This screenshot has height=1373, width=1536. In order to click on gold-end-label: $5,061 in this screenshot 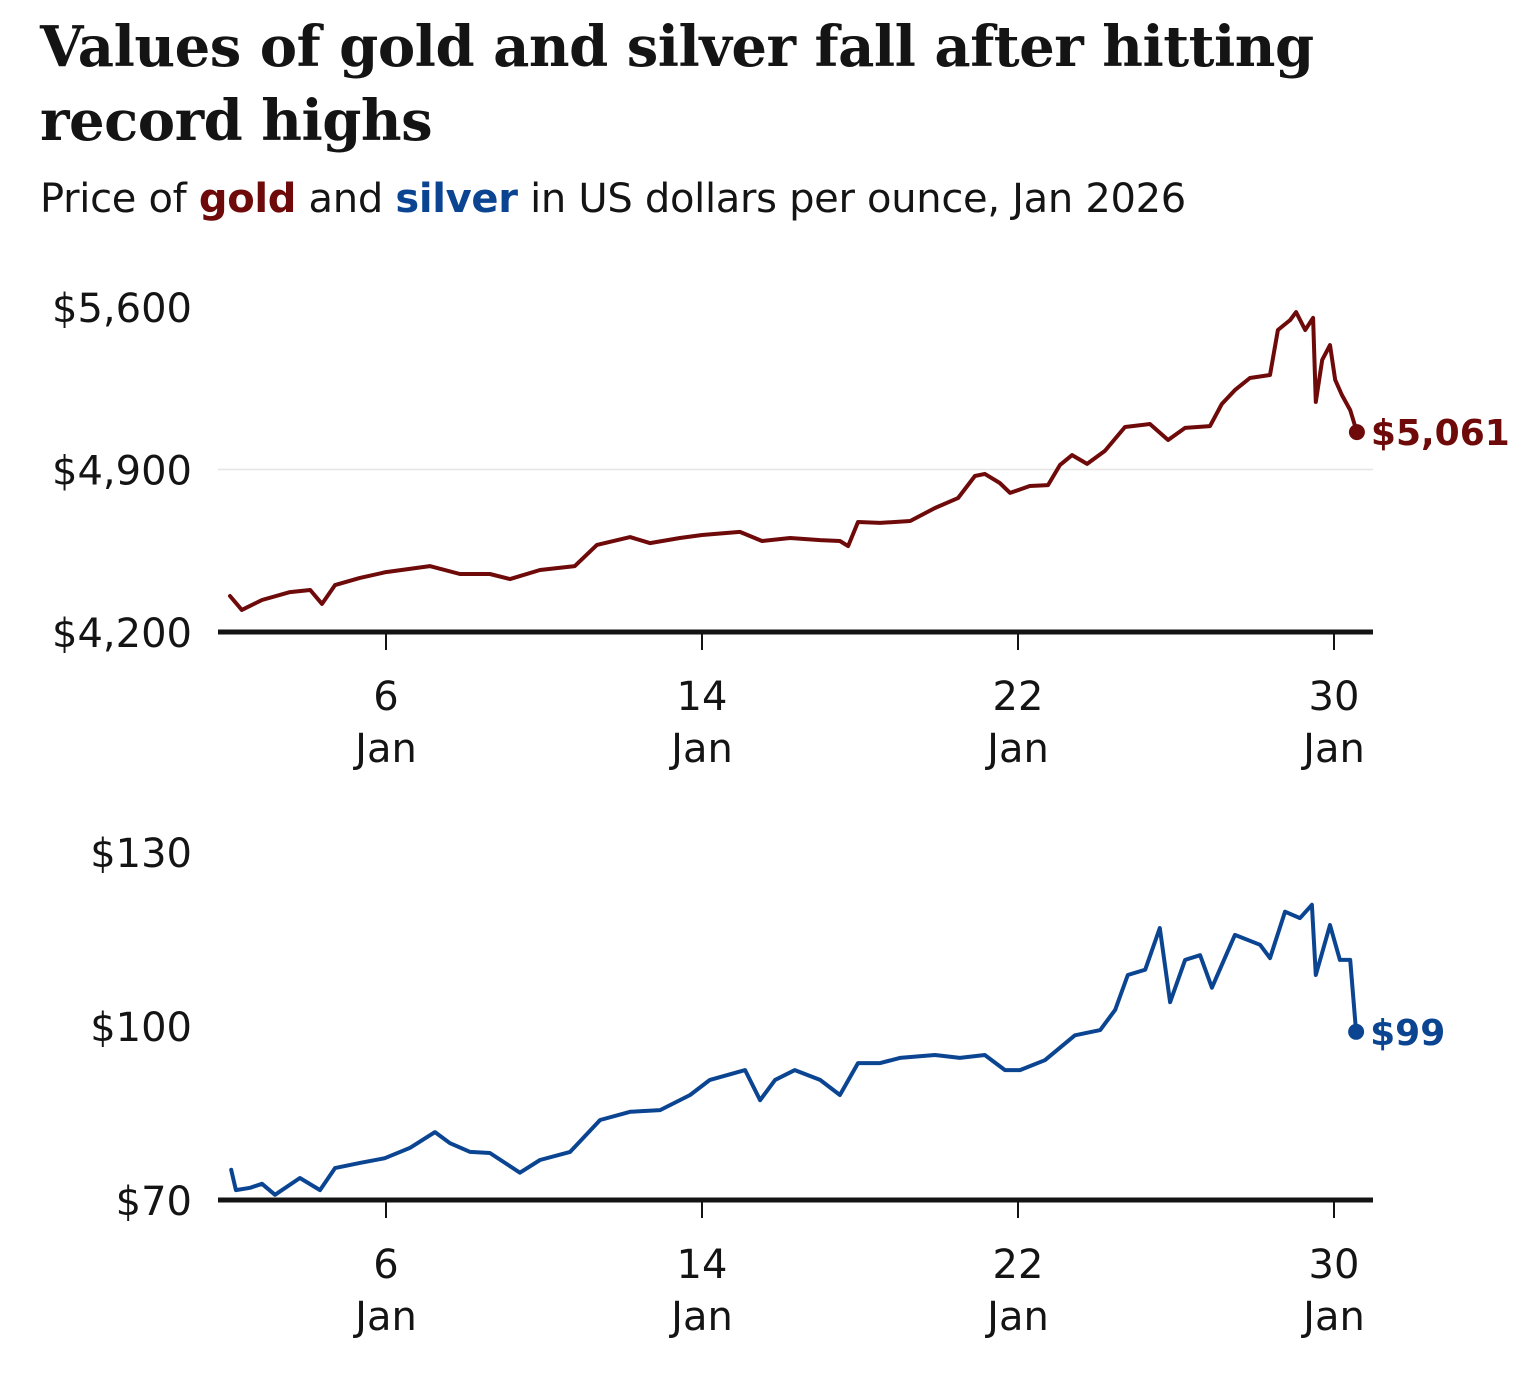, I will do `click(1440, 433)`.